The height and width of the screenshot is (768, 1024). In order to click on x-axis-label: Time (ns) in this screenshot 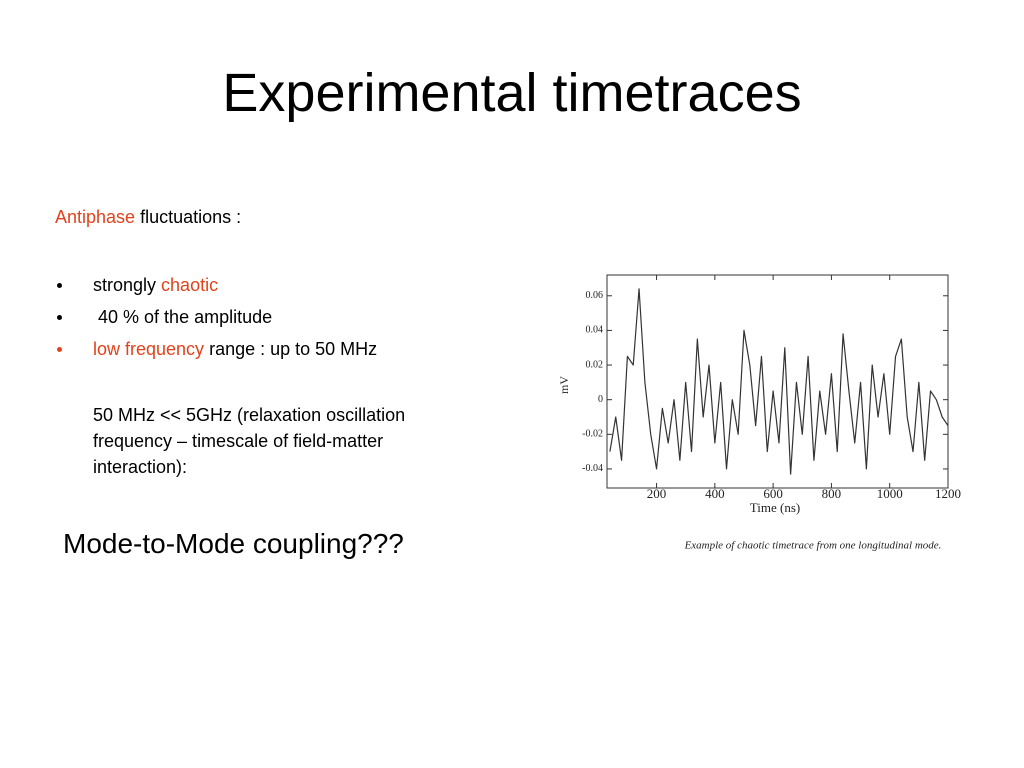, I will do `click(775, 507)`.